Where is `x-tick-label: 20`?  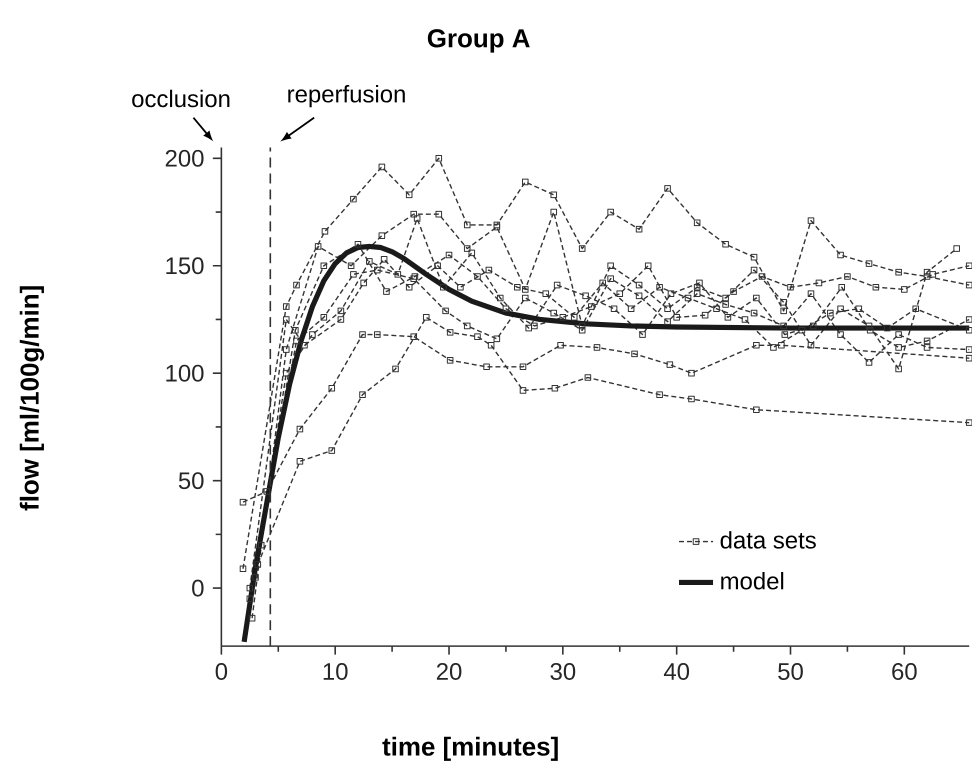
x-tick-label: 20 is located at coordinates (449, 671).